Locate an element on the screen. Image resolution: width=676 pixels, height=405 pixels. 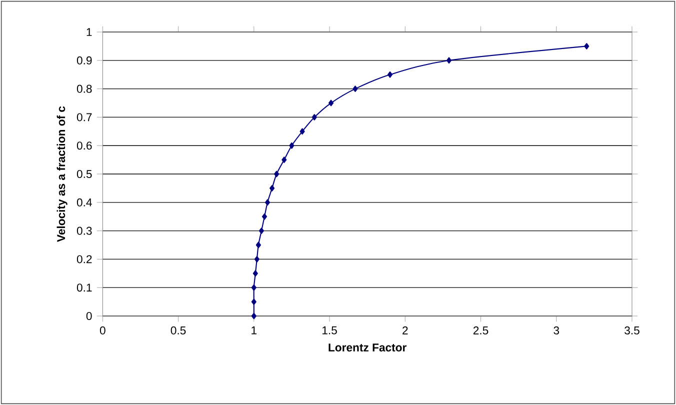
y-tick-label: 0.1 is located at coordinates (84, 288).